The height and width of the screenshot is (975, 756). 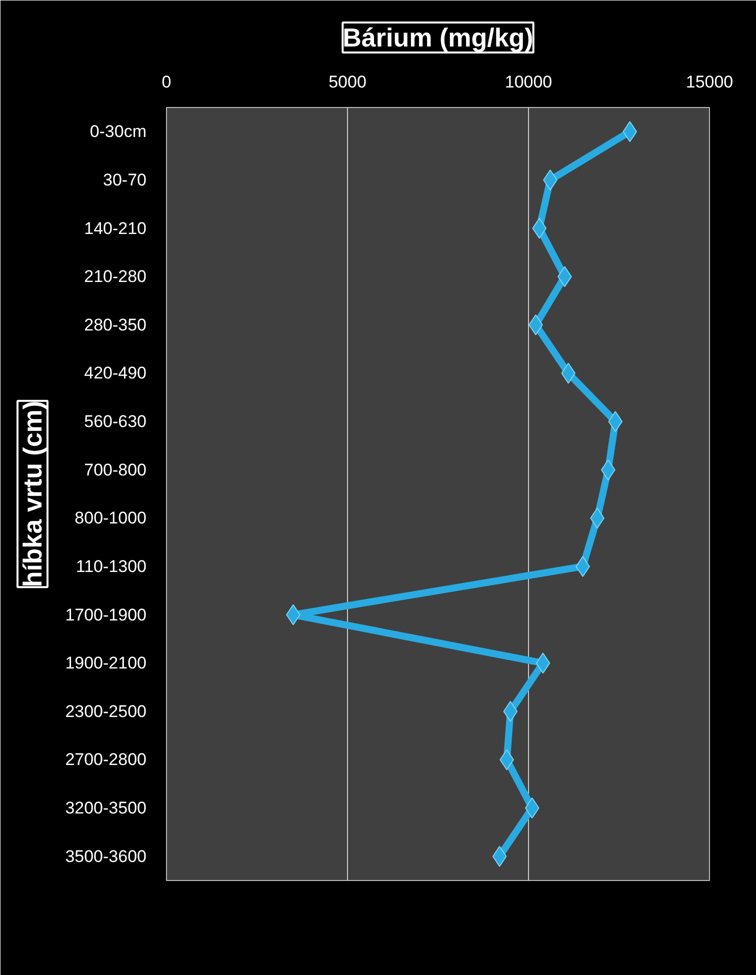 What do you see at coordinates (110, 518) in the screenshot?
I see `y-tick-label: 800-1000` at bounding box center [110, 518].